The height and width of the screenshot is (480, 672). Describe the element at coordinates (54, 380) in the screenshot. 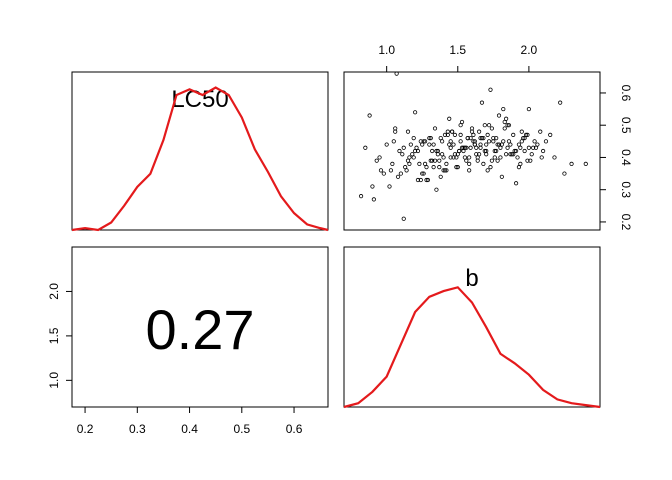

I see `tick-label-left-b: 1.0` at that location.